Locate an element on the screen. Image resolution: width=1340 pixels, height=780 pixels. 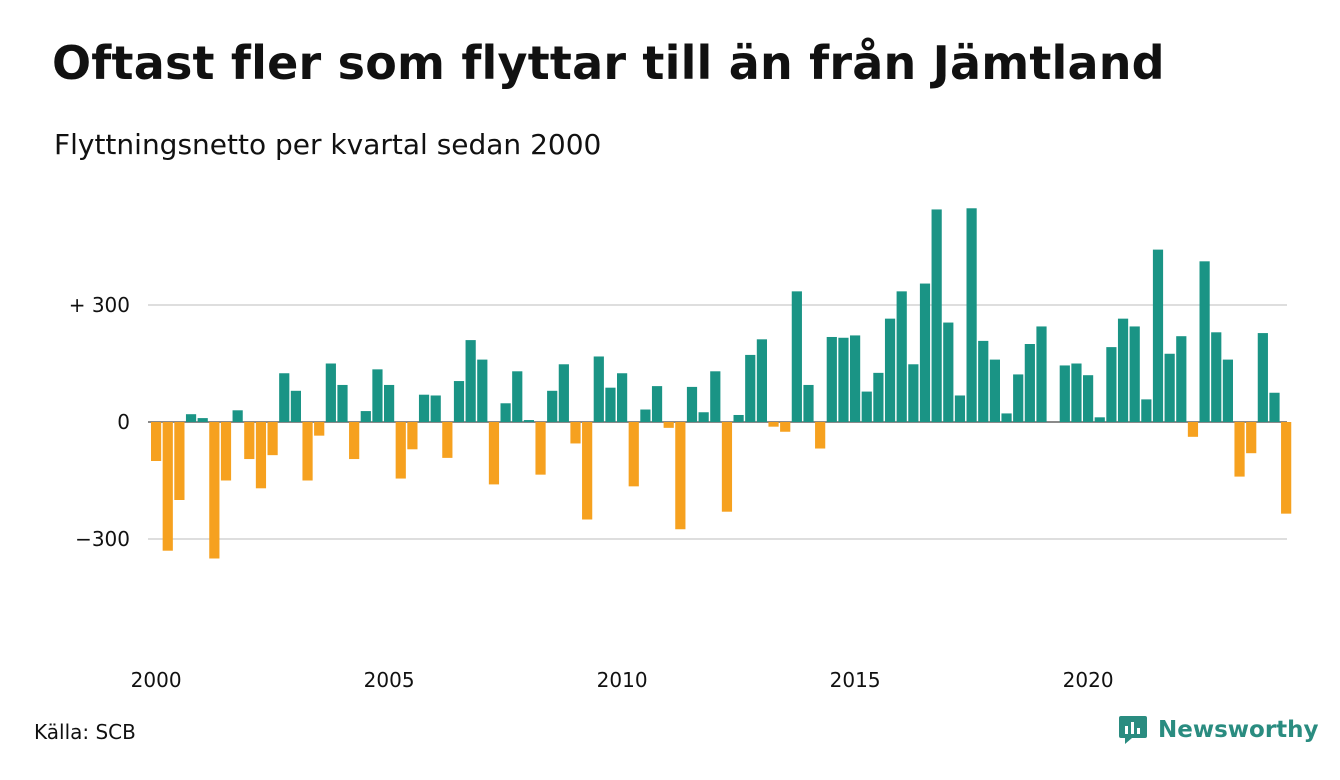
x-axis-ticks: 2000 2005 2010 2015 2020 is located at coordinates (622, 680).